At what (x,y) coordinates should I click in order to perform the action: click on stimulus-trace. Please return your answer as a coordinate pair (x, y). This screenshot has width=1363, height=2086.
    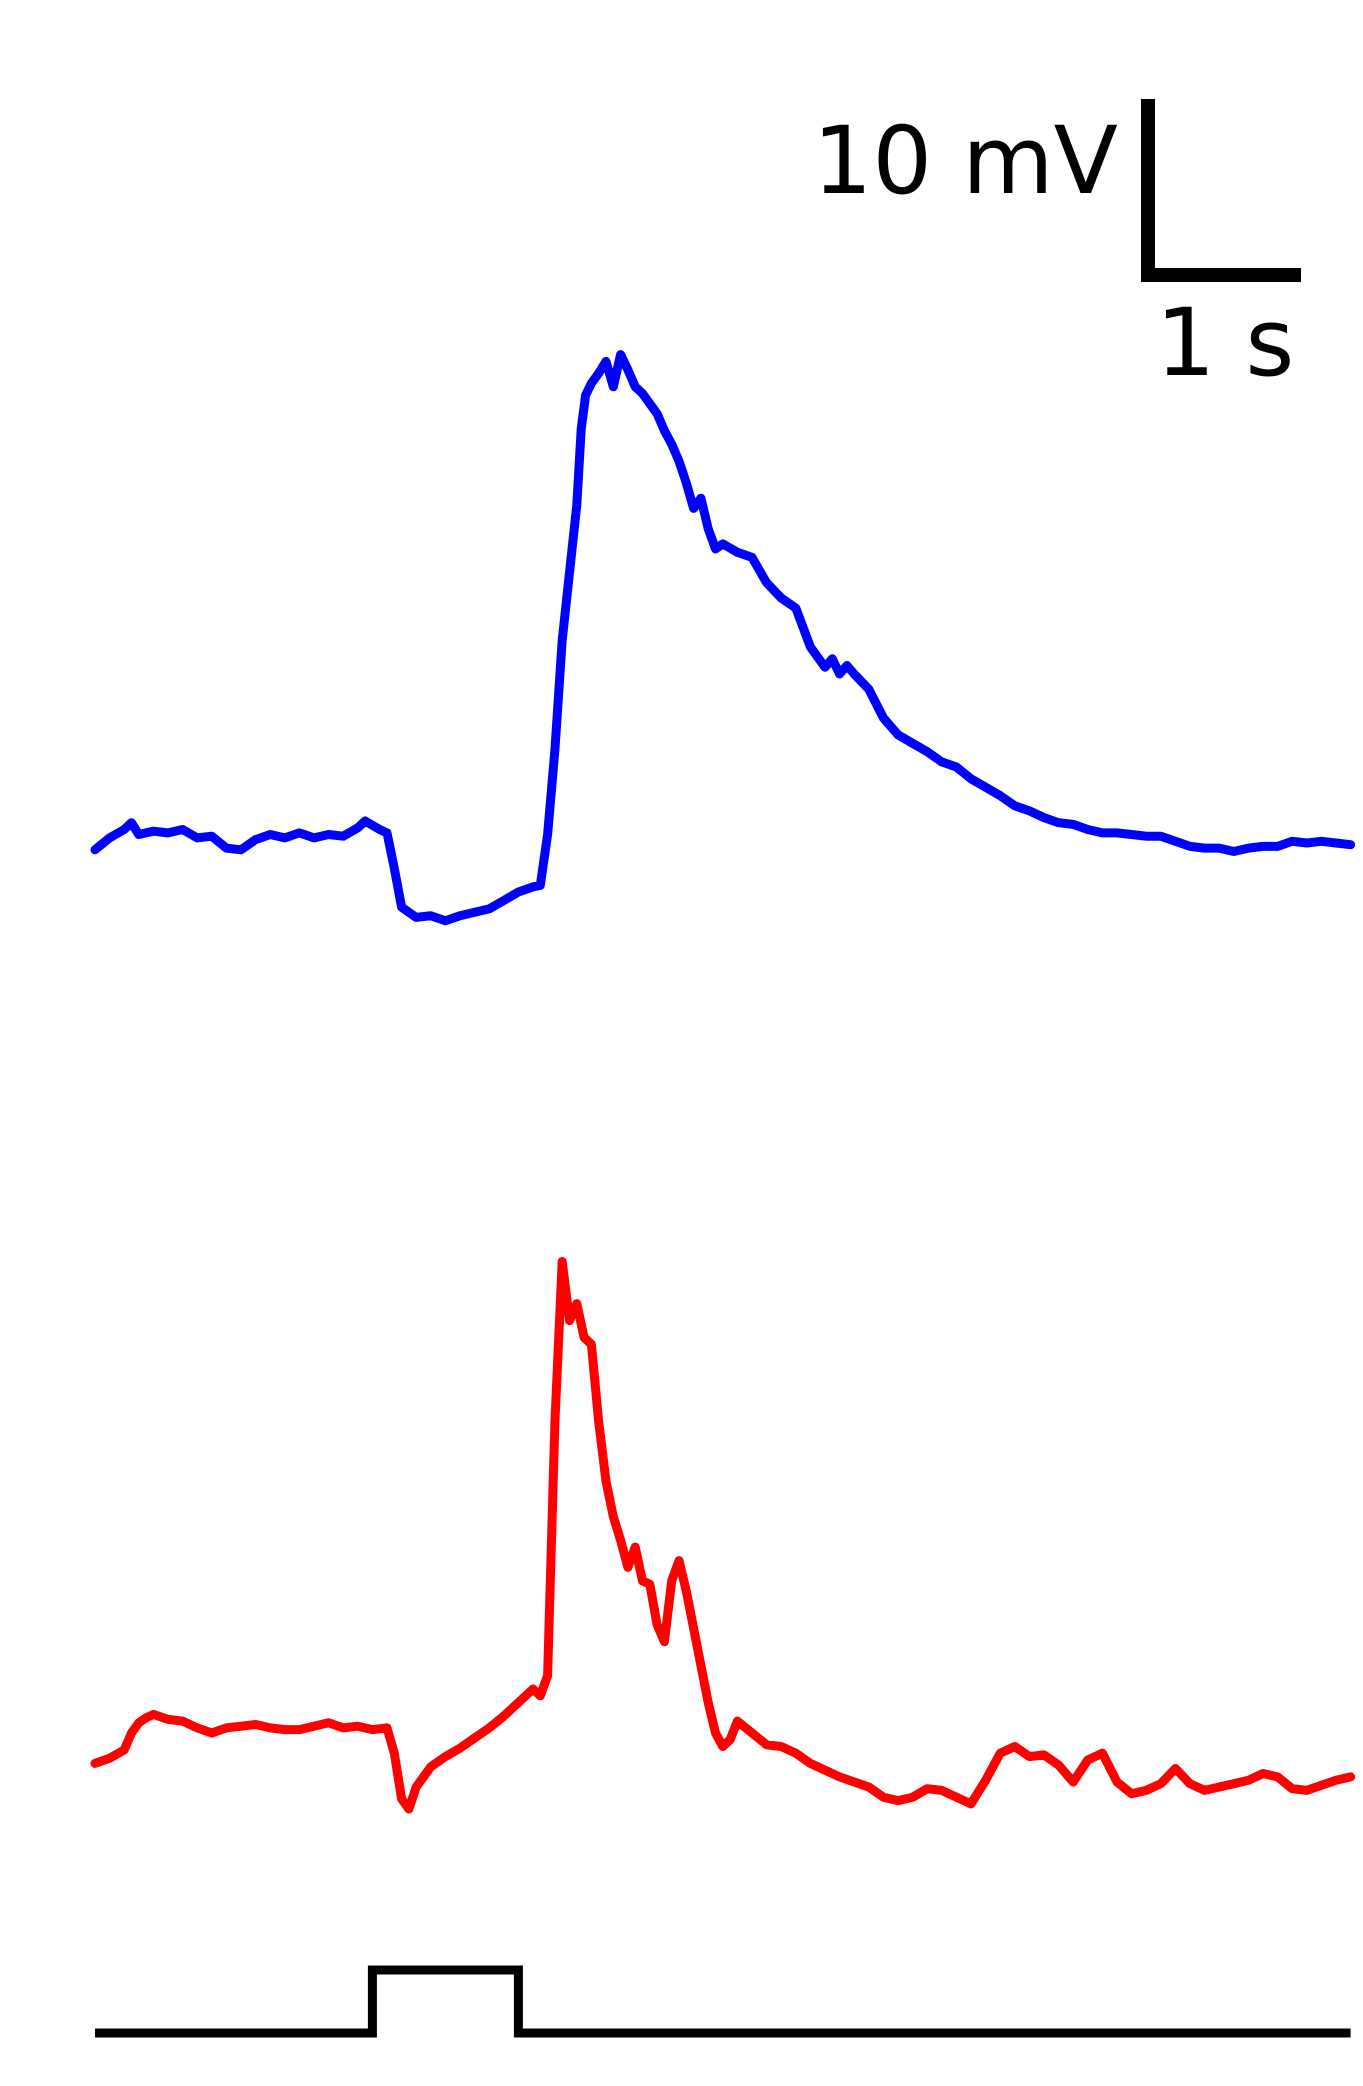
    Looking at the image, I should click on (723, 2001).